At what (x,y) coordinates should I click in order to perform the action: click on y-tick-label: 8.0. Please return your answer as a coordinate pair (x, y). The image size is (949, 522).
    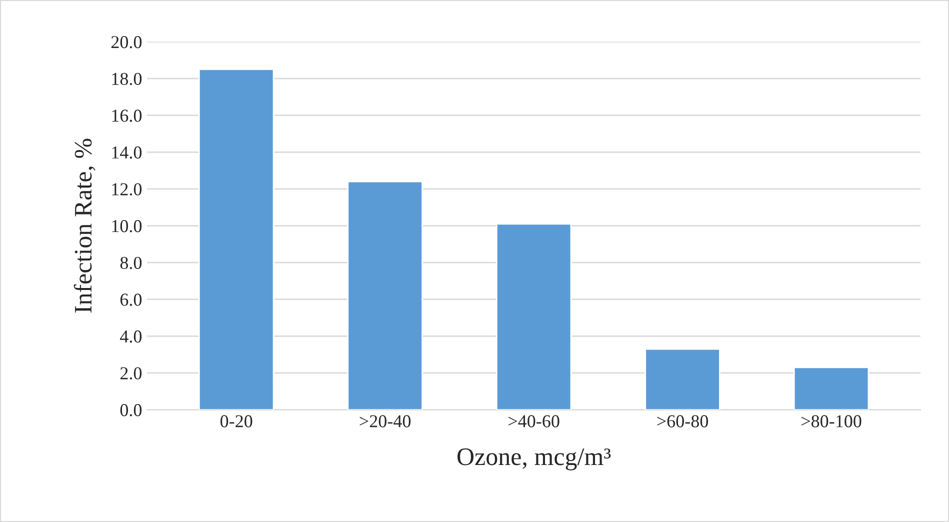
    Looking at the image, I should click on (131, 263).